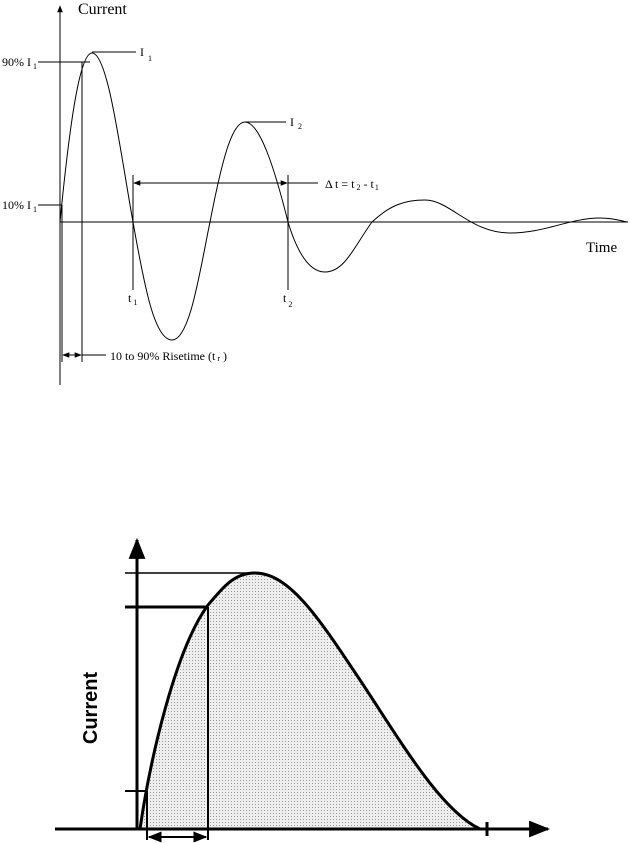  What do you see at coordinates (340, 184) in the screenshot?
I see `text-part: Δ t = t` at bounding box center [340, 184].